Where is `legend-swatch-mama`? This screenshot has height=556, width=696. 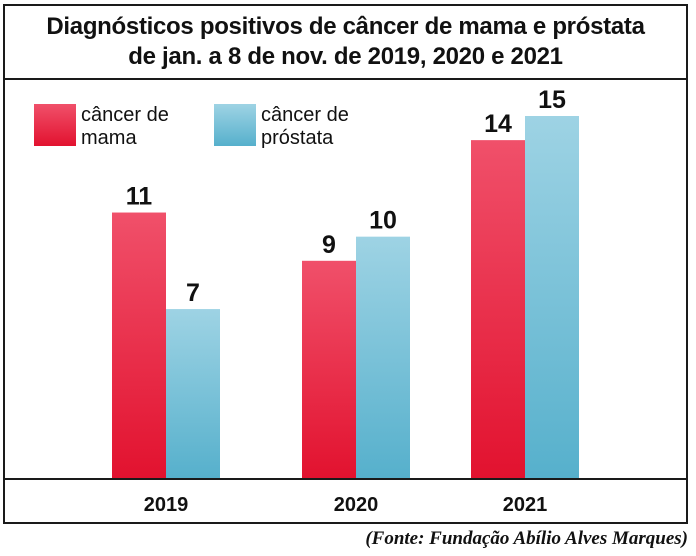 legend-swatch-mama is located at coordinates (55, 125).